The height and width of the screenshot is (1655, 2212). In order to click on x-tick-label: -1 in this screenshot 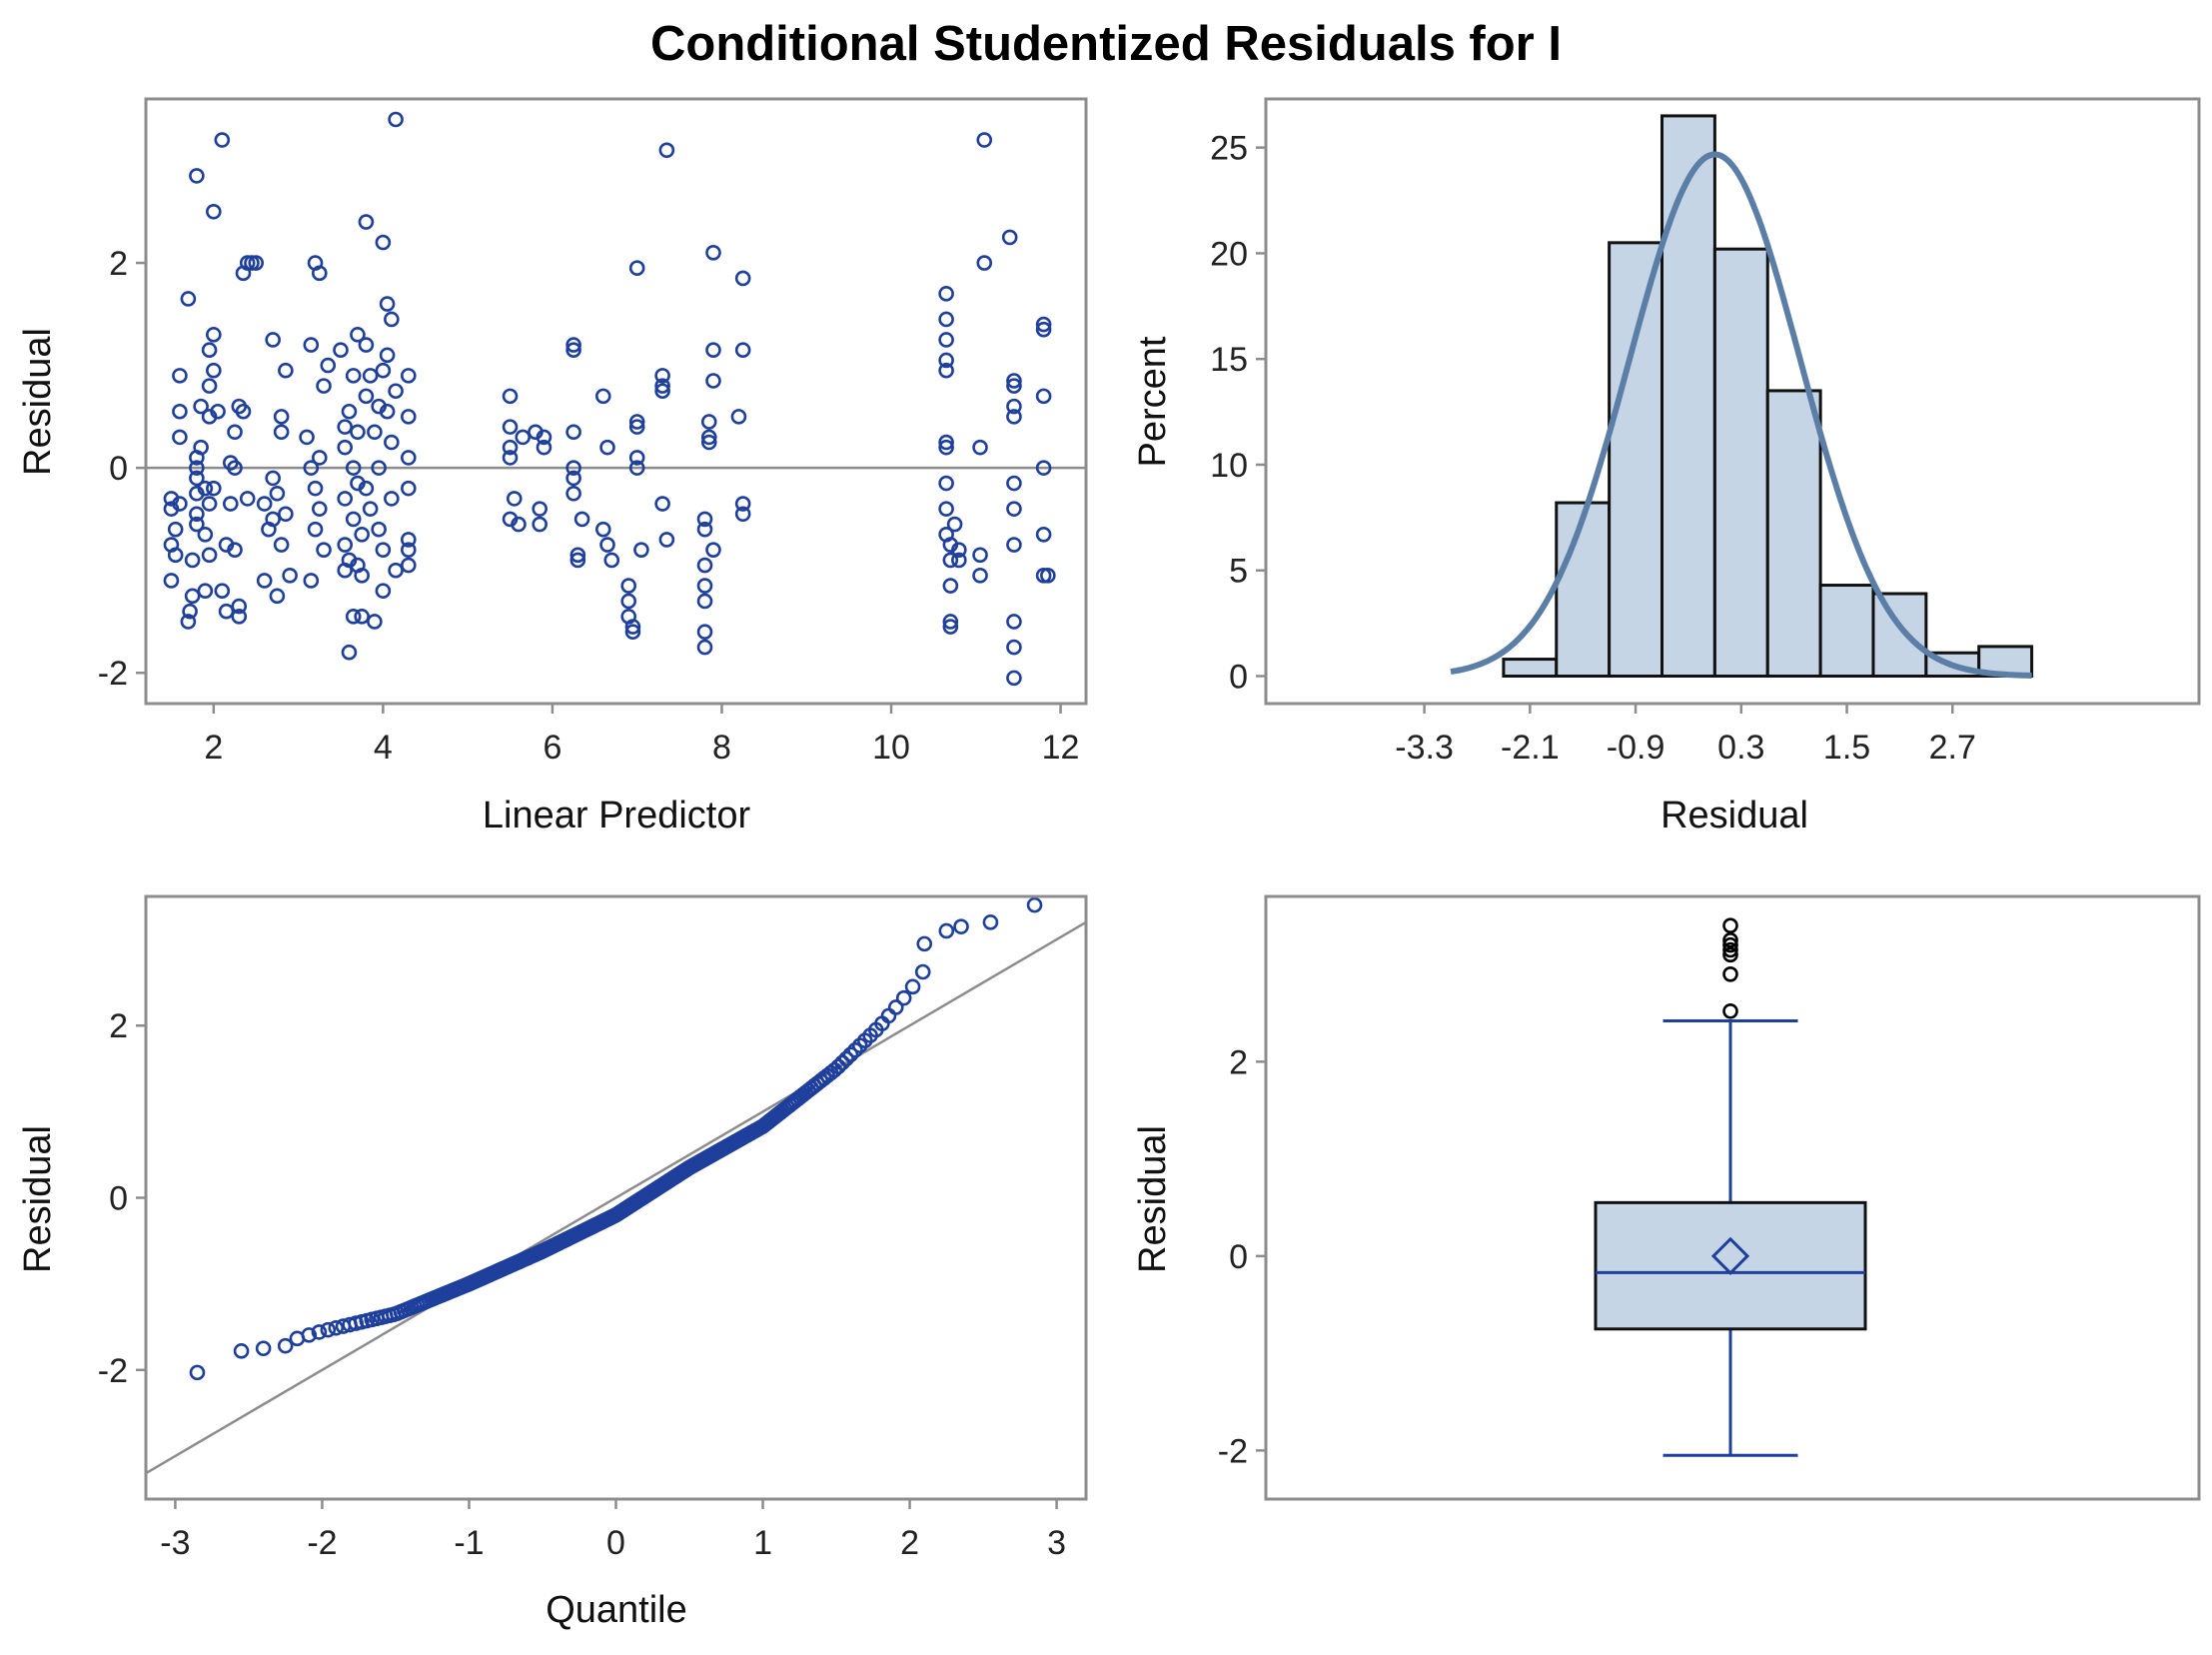, I will do `click(469, 1543)`.